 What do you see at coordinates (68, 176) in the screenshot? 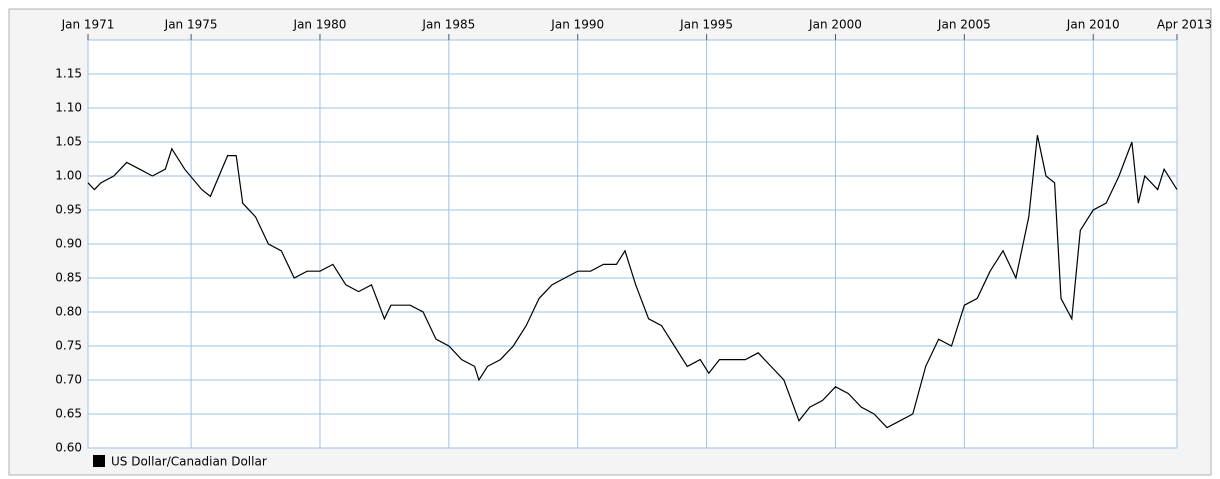
I see `y-tick-label: 1.00` at bounding box center [68, 176].